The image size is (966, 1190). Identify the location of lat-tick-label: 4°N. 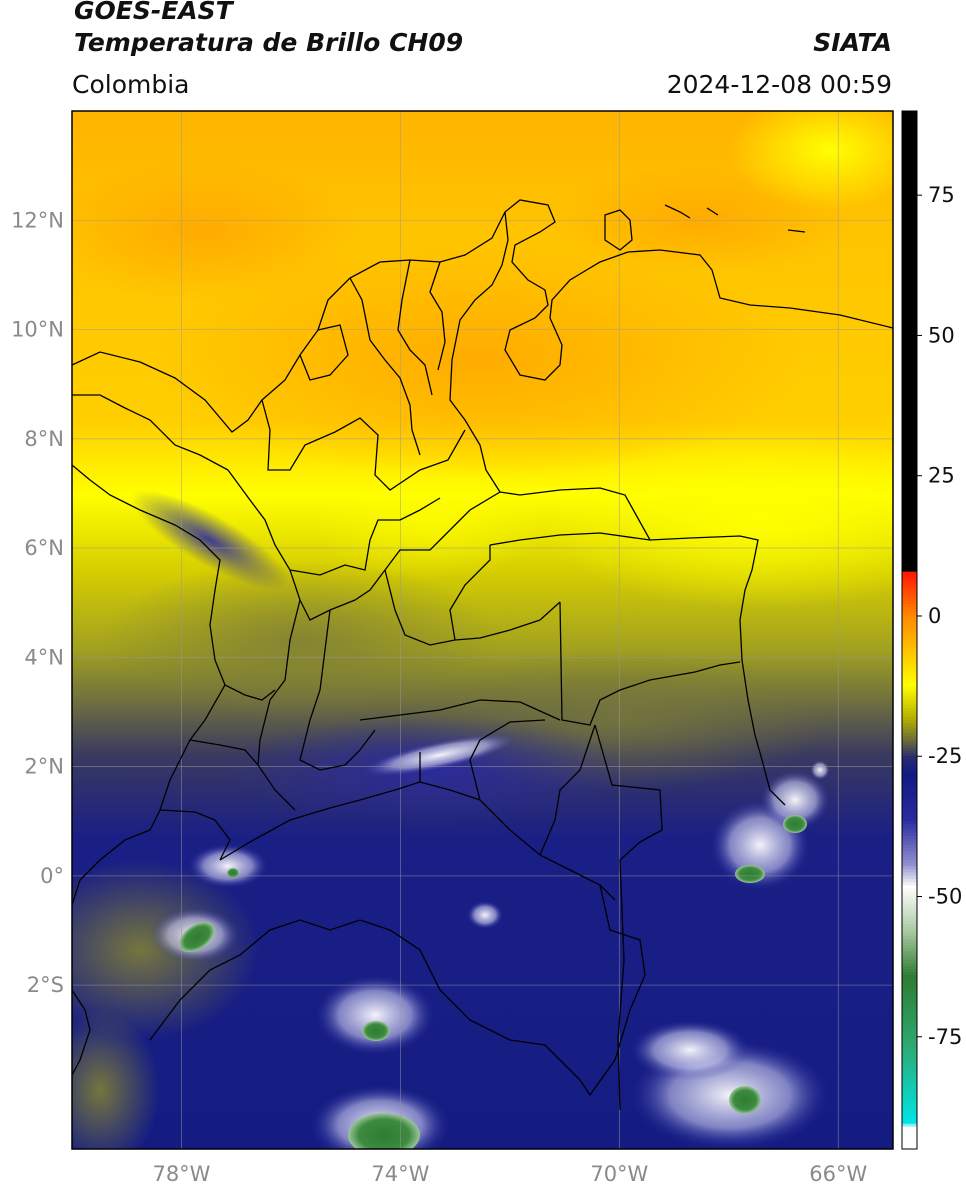
(44, 657).